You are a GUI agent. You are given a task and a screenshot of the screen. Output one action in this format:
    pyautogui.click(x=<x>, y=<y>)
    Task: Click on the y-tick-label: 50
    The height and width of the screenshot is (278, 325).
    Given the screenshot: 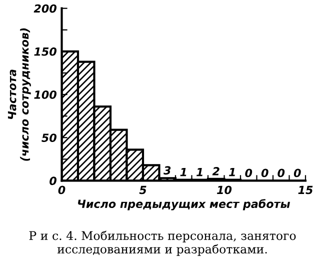 What is the action you would take?
    pyautogui.click(x=49, y=138)
    